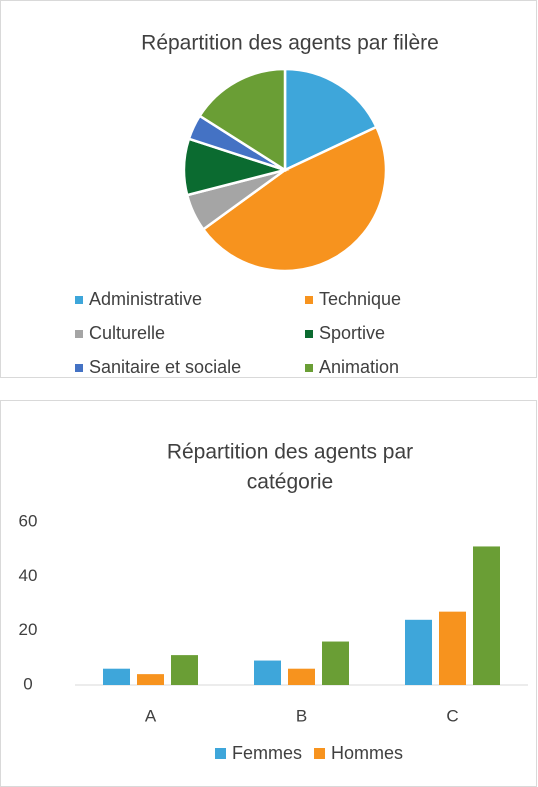  Describe the element at coordinates (127, 333) in the screenshot. I see `legend-label: Culturelle` at that location.